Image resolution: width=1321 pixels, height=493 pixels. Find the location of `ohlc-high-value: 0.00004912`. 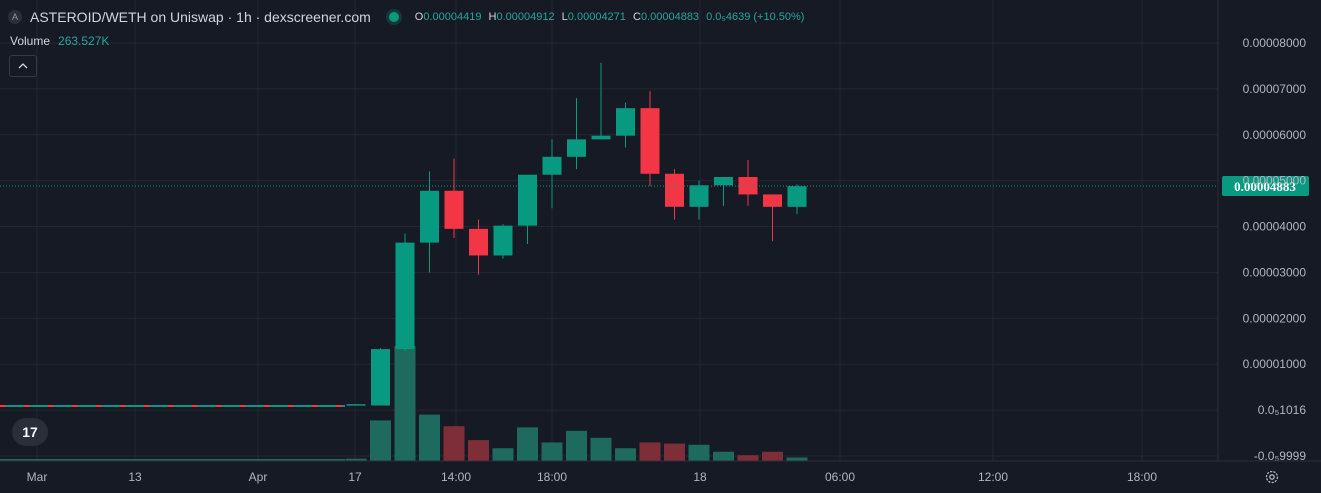

ohlc-high-value: 0.00004912 is located at coordinates (525, 17).